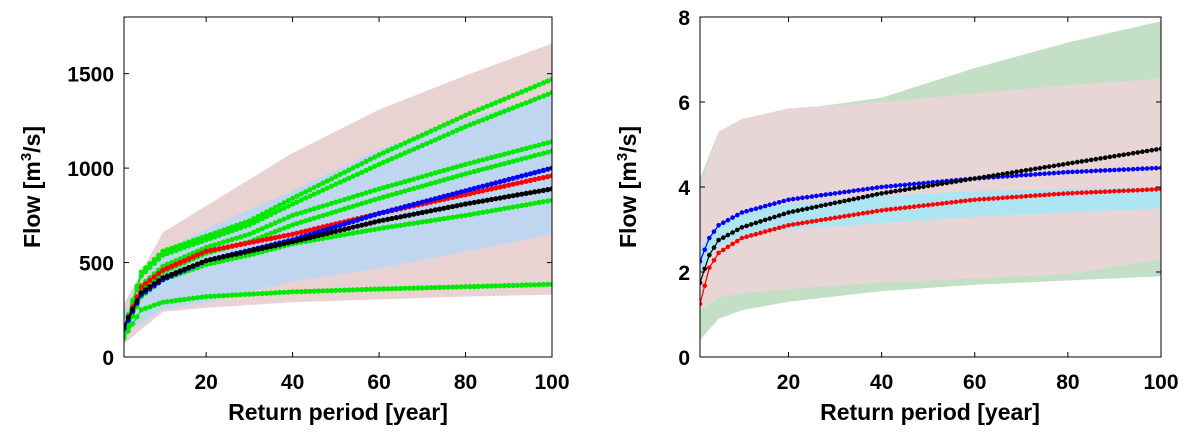  Describe the element at coordinates (32, 204) in the screenshot. I see `left-y-axis-label-base: Flow [m` at that location.